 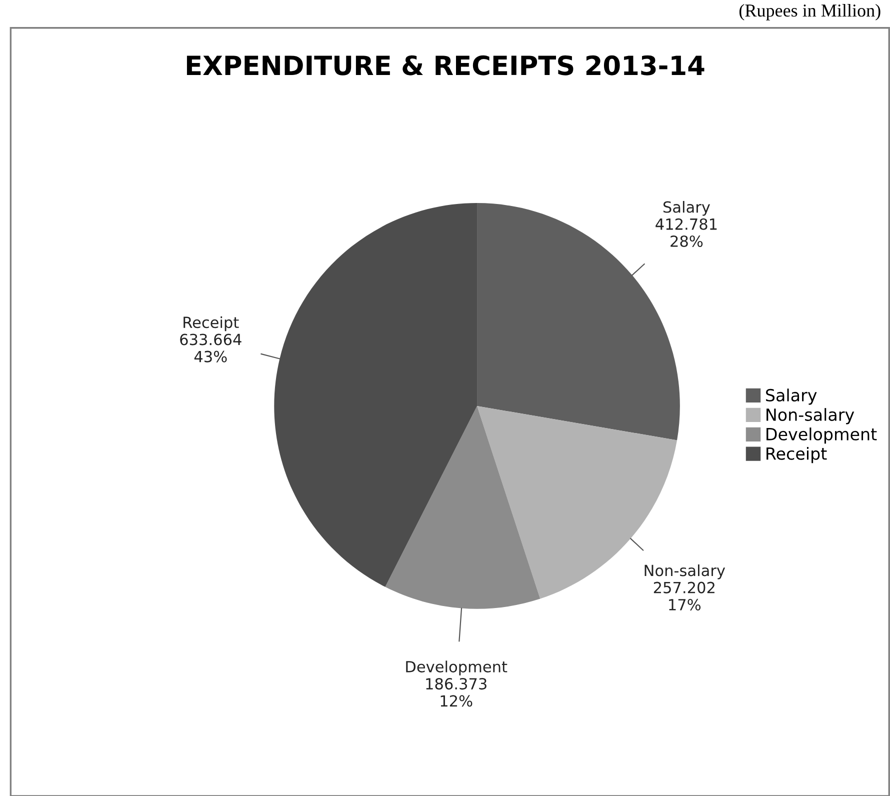 I want to click on legend-label: Salary, so click(x=791, y=396).